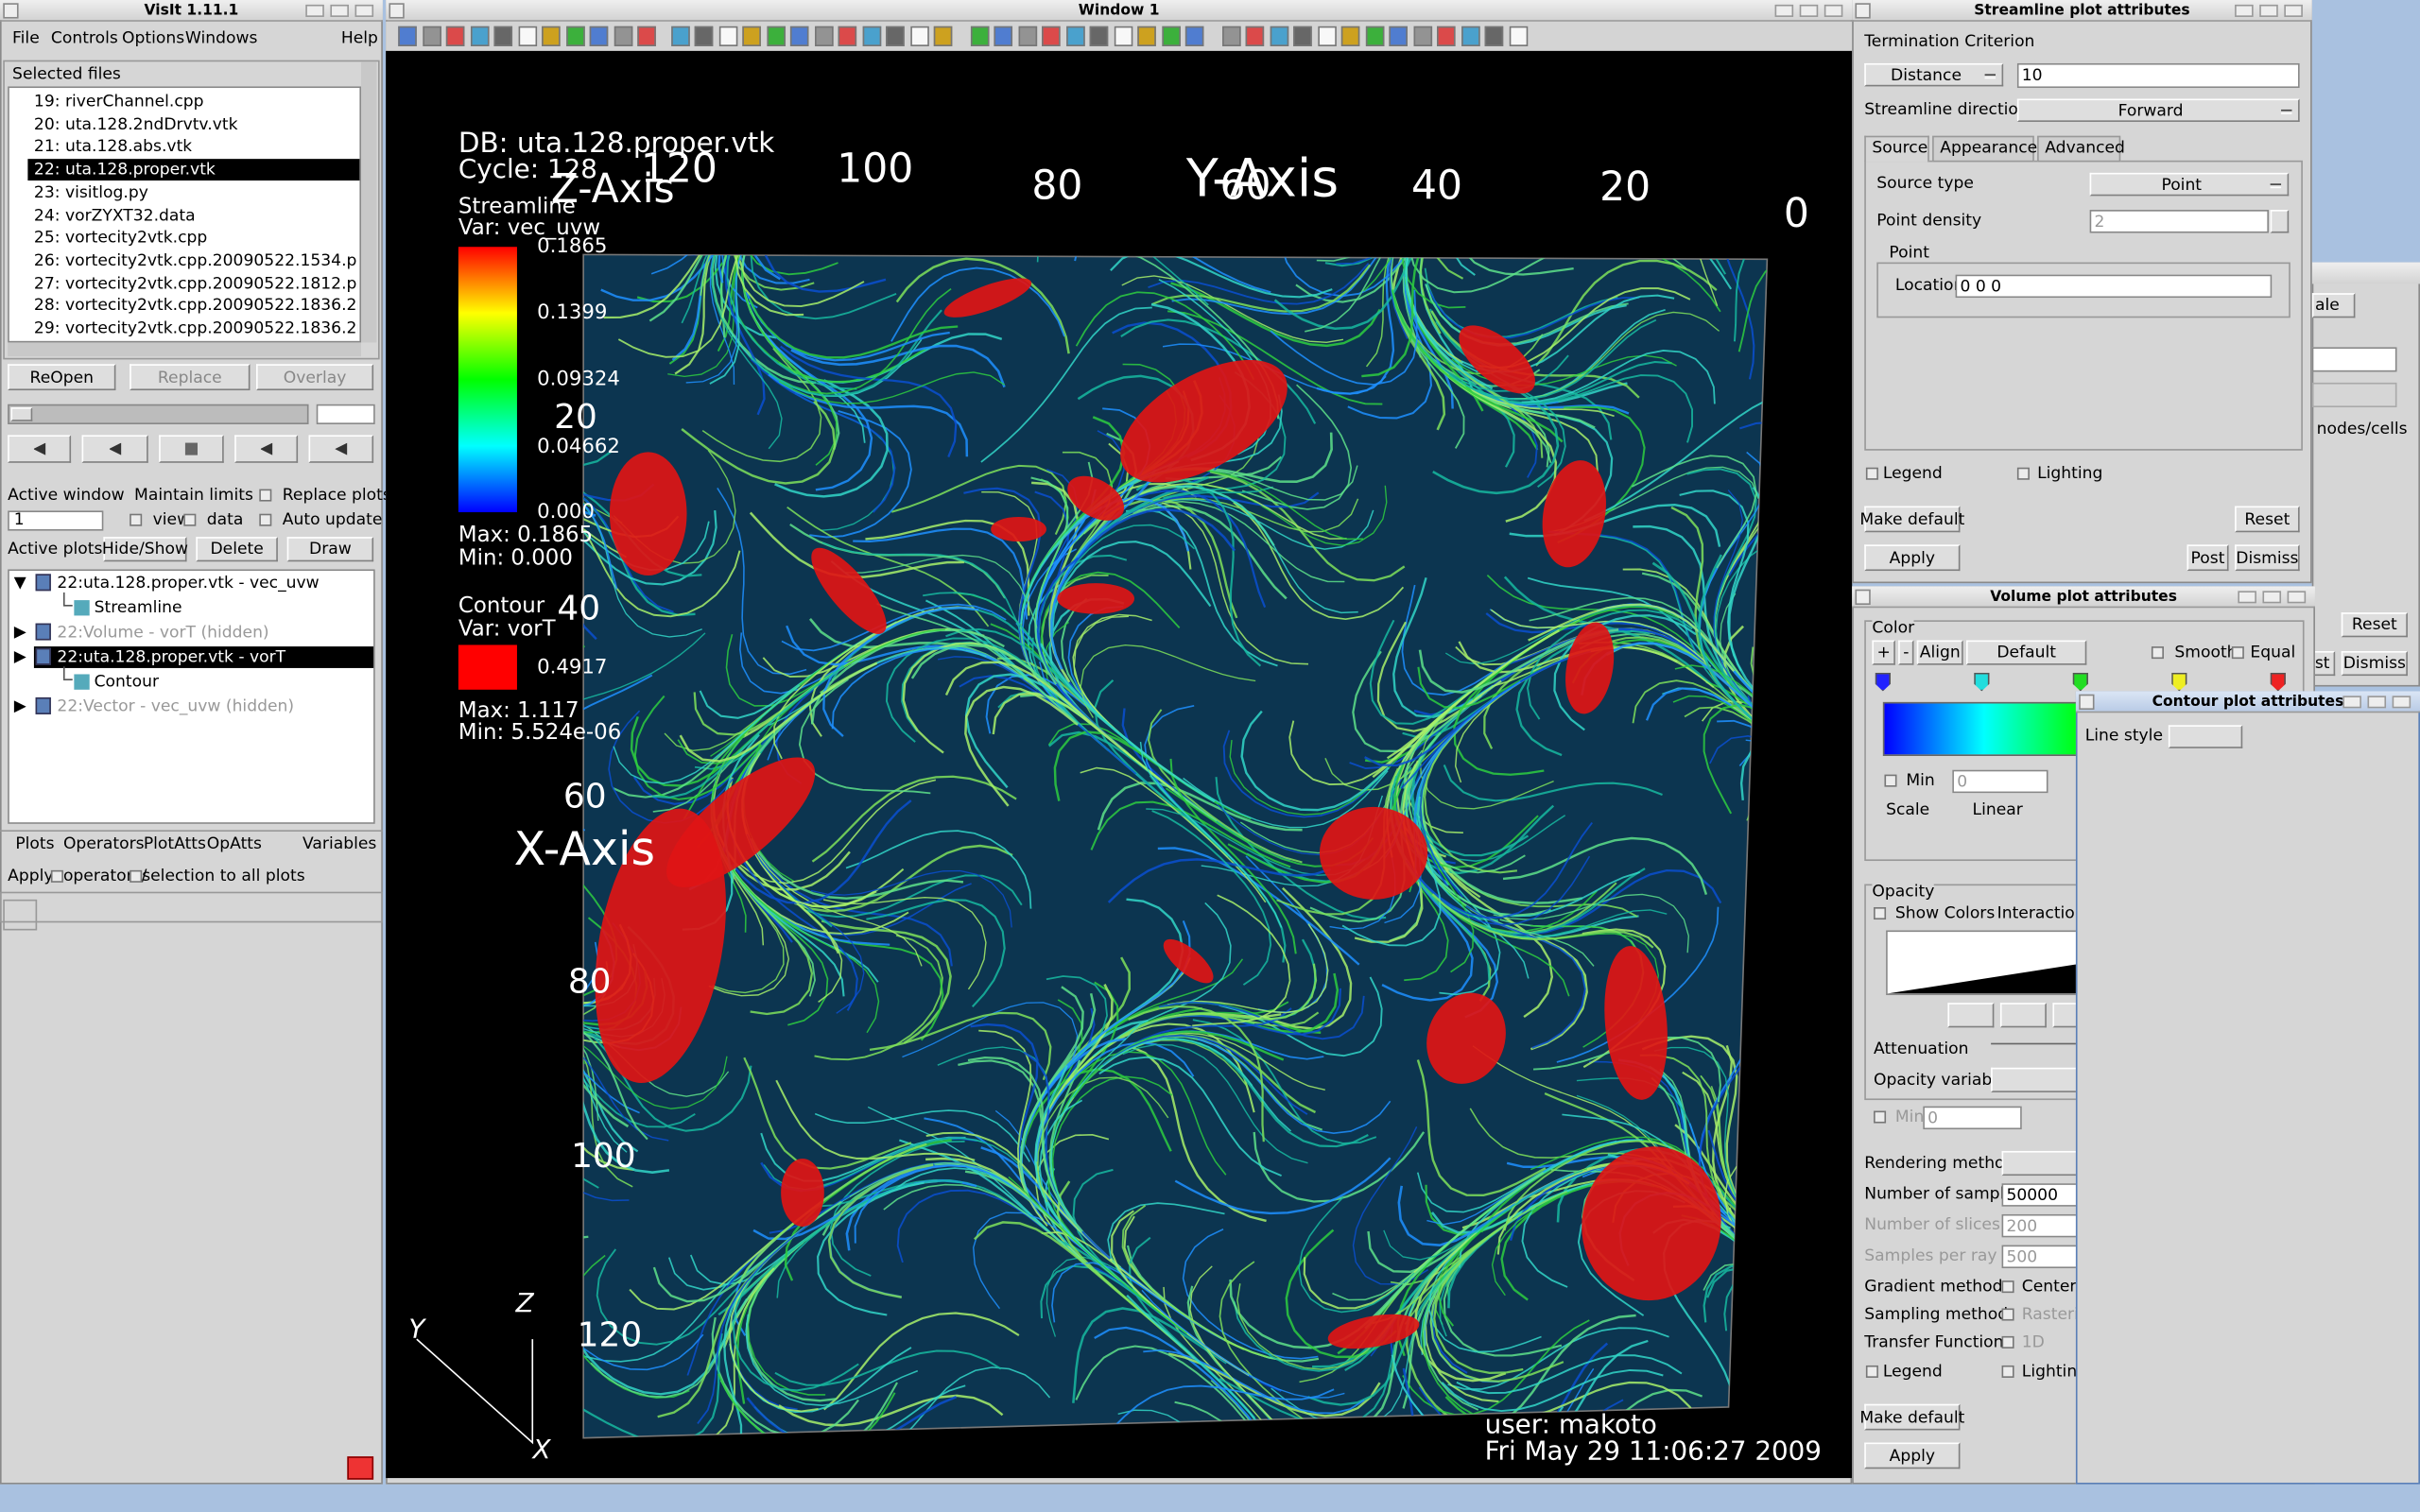  What do you see at coordinates (113, 147) in the screenshot?
I see `file-item: 21: uta.128.abs.vtk` at bounding box center [113, 147].